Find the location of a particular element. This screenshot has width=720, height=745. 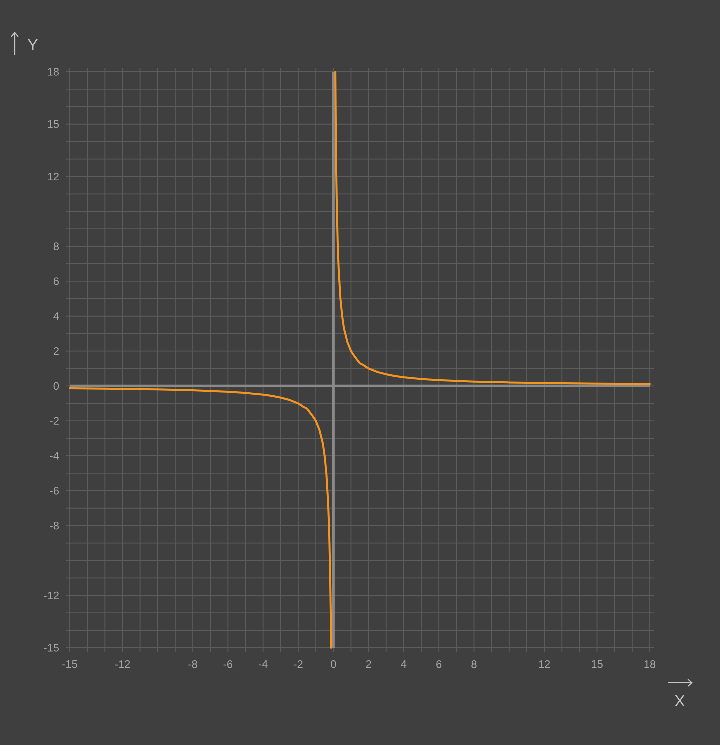

line-series is located at coordinates (200, 518).